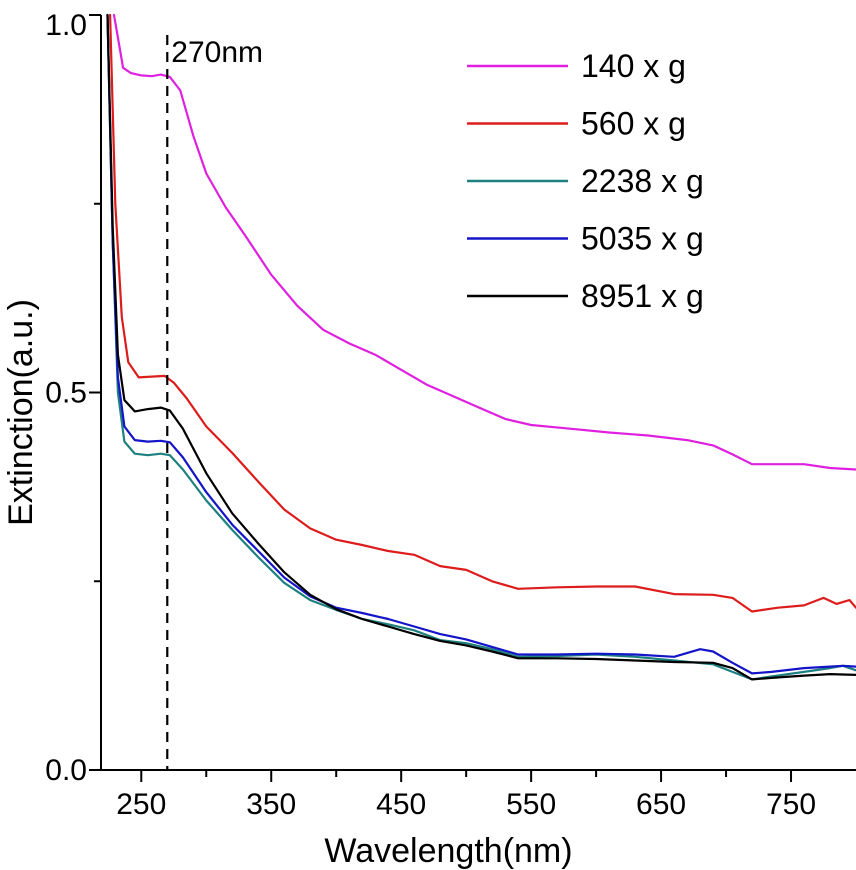  Describe the element at coordinates (66, 393) in the screenshot. I see `y-tick-label: 0.5` at that location.